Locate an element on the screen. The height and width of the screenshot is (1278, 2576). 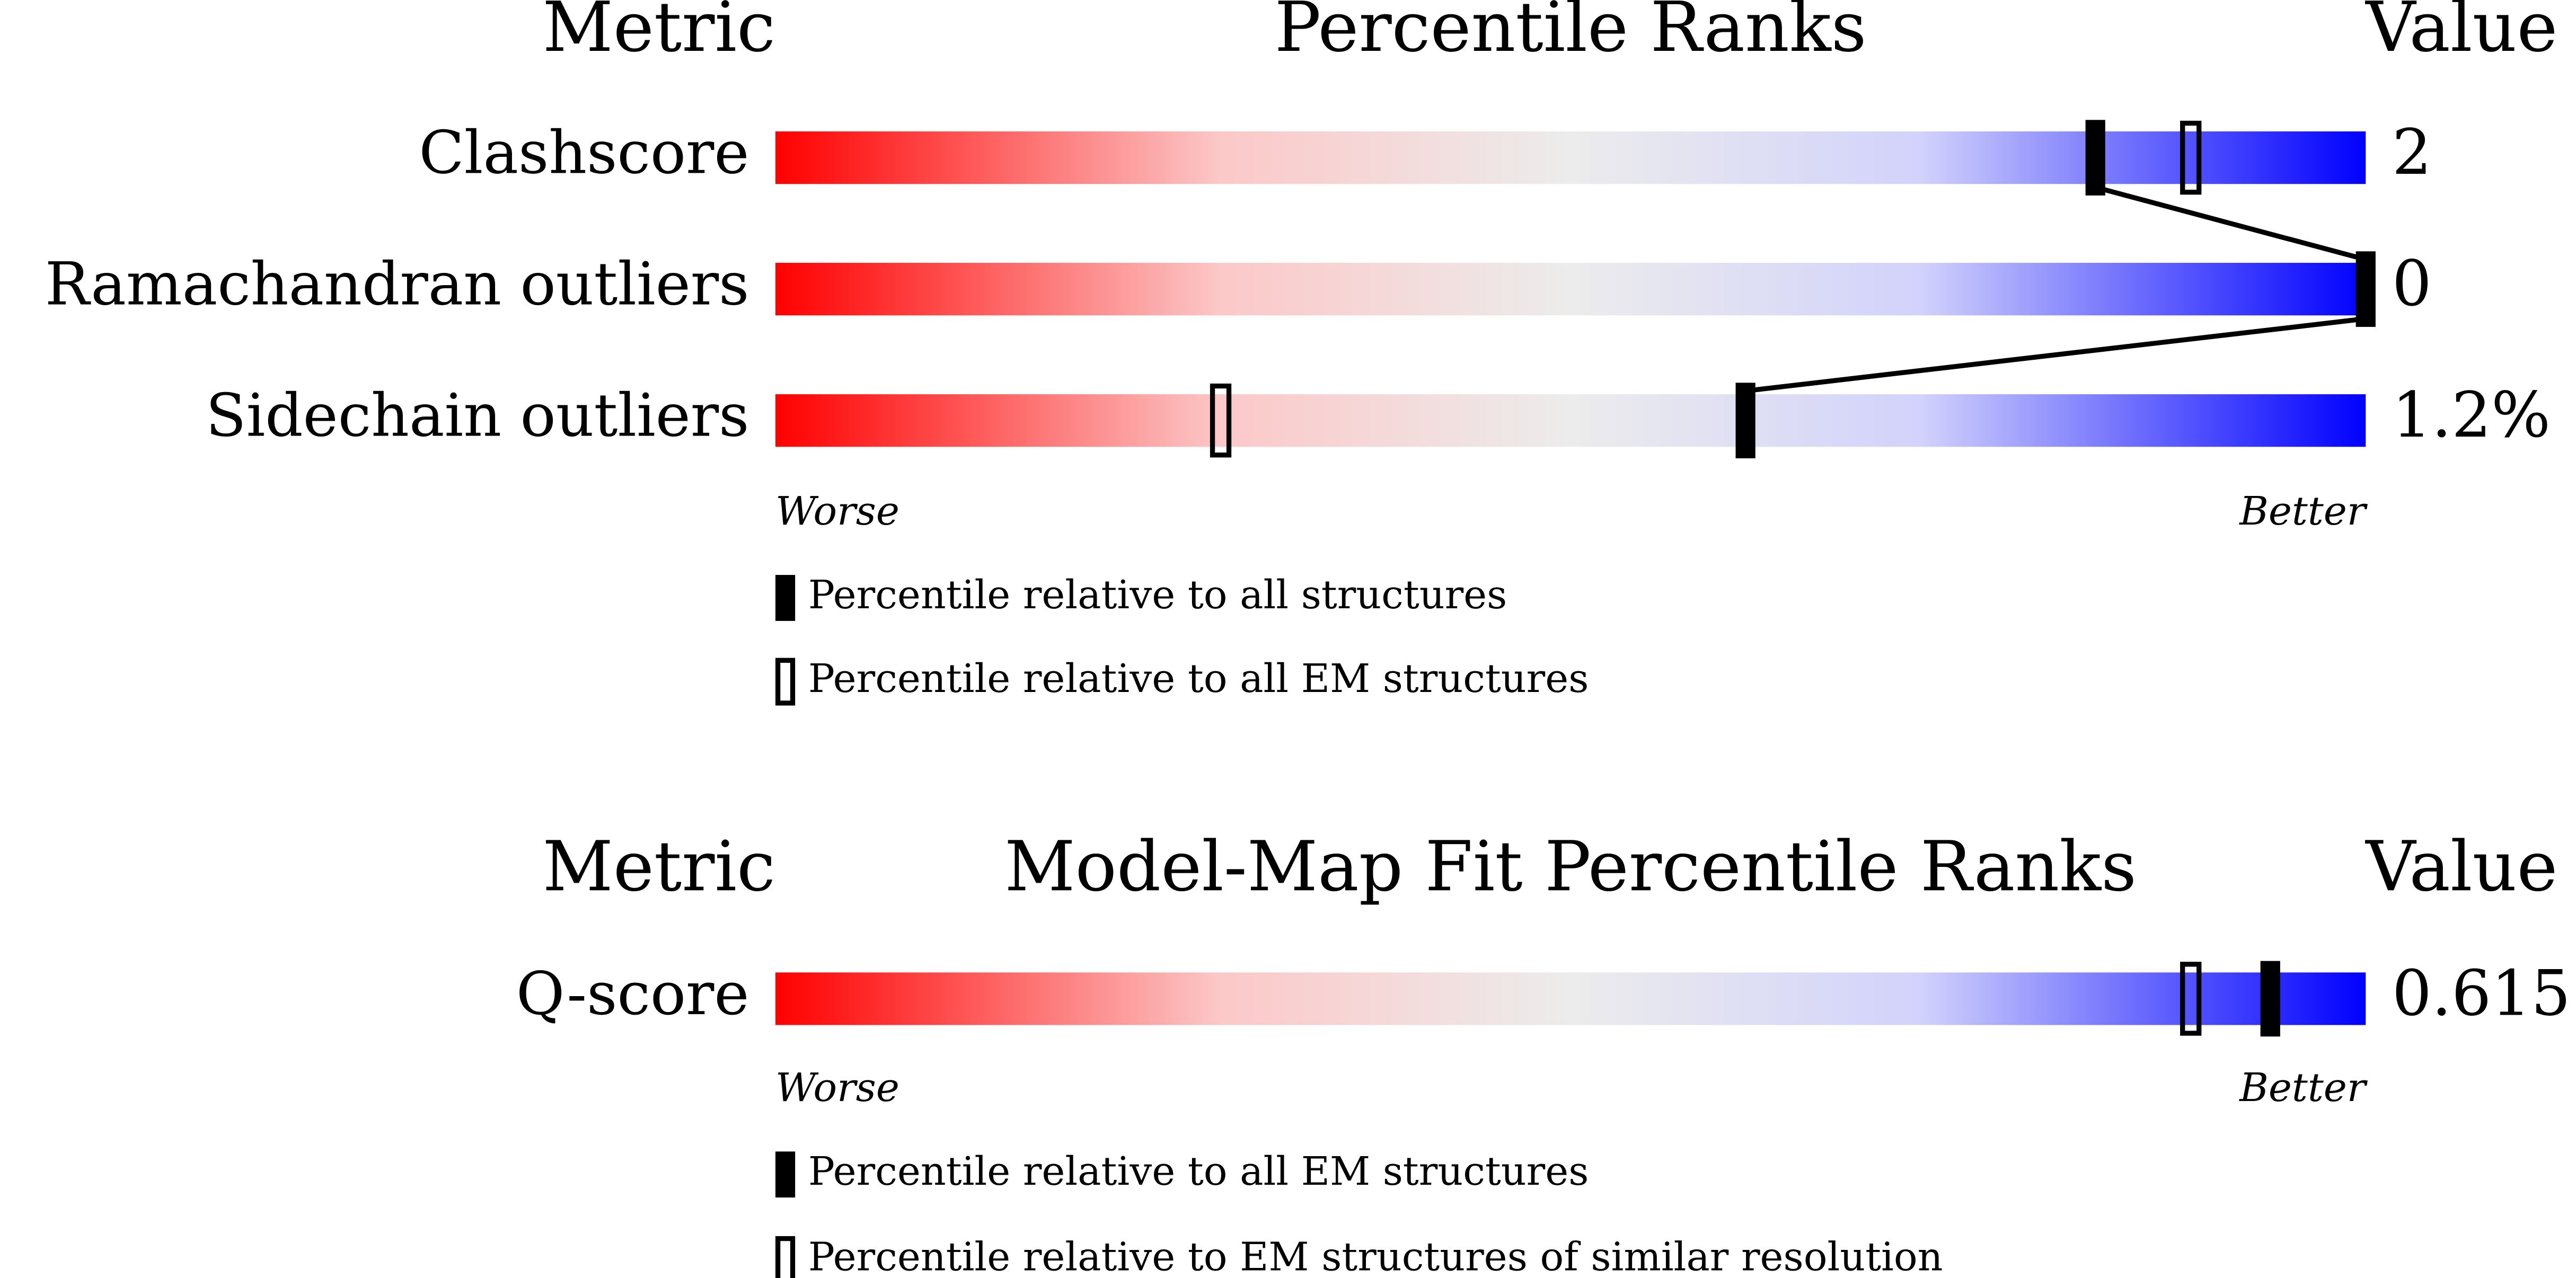
metric-value: 0 is located at coordinates (2412, 283).